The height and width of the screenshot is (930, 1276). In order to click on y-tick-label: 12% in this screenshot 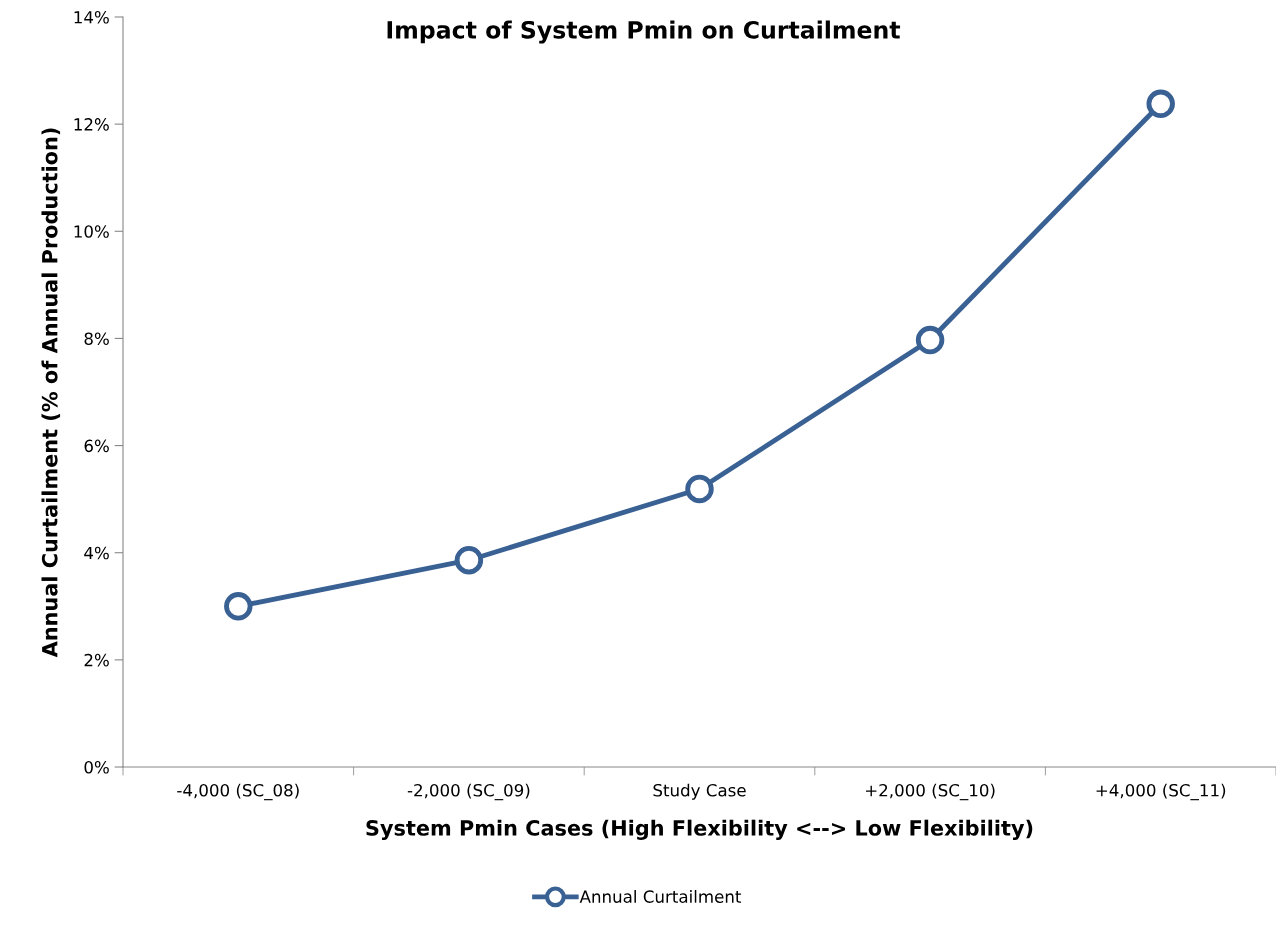, I will do `click(91, 124)`.